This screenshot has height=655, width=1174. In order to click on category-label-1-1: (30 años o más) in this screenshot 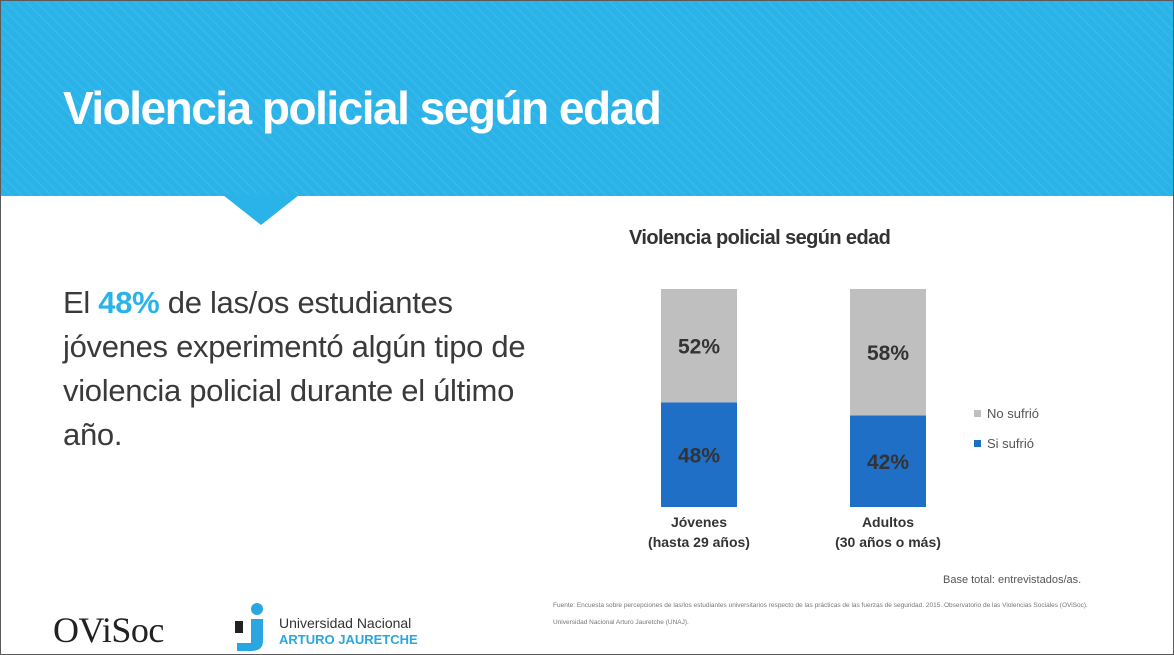, I will do `click(888, 542)`.